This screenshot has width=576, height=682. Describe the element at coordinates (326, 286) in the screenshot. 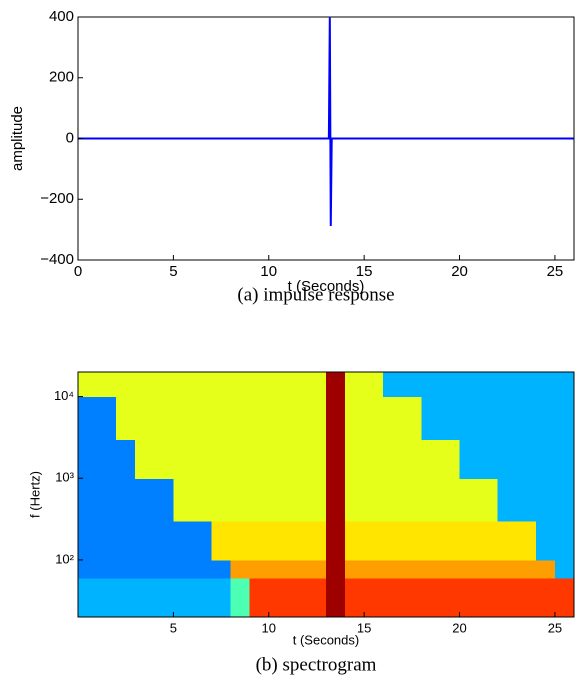

I see `x-axis-label: t (Seconds)` at that location.